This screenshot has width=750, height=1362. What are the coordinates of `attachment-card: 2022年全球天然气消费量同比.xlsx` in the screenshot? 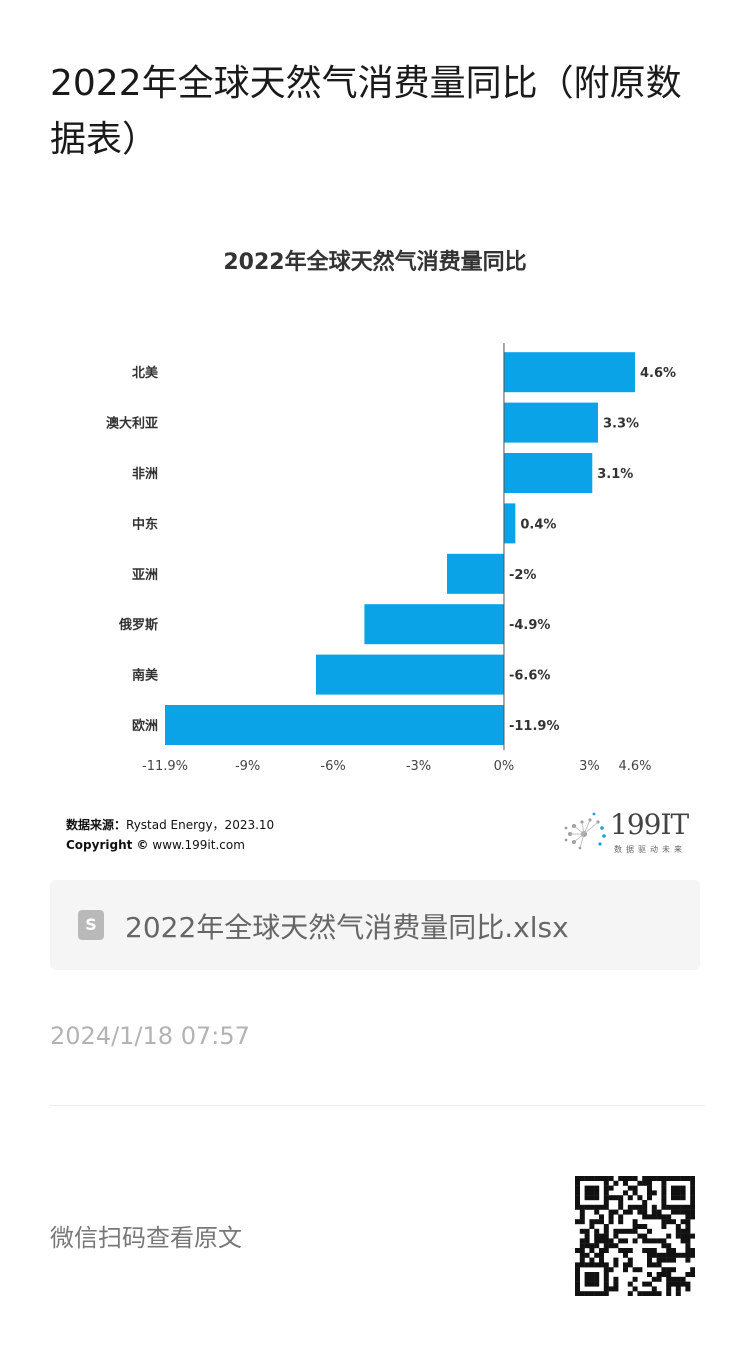 It's located at (375, 925).